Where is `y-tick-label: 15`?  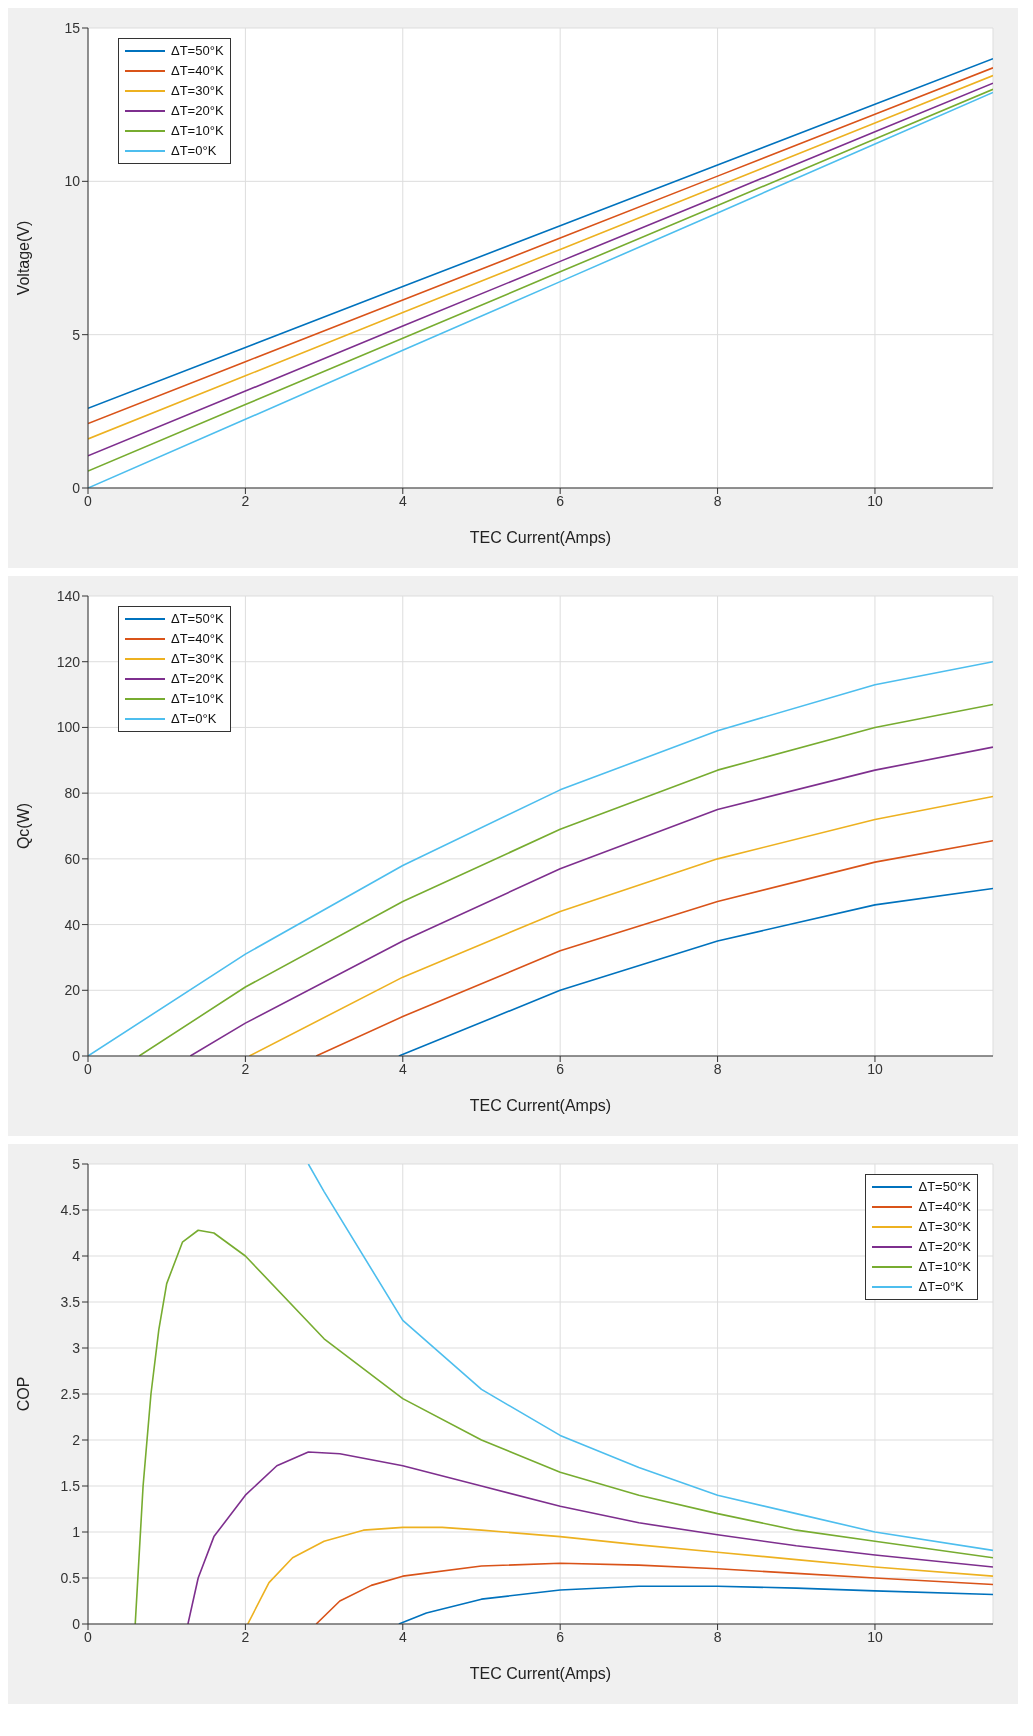
y-tick-label: 15 is located at coordinates (72, 27).